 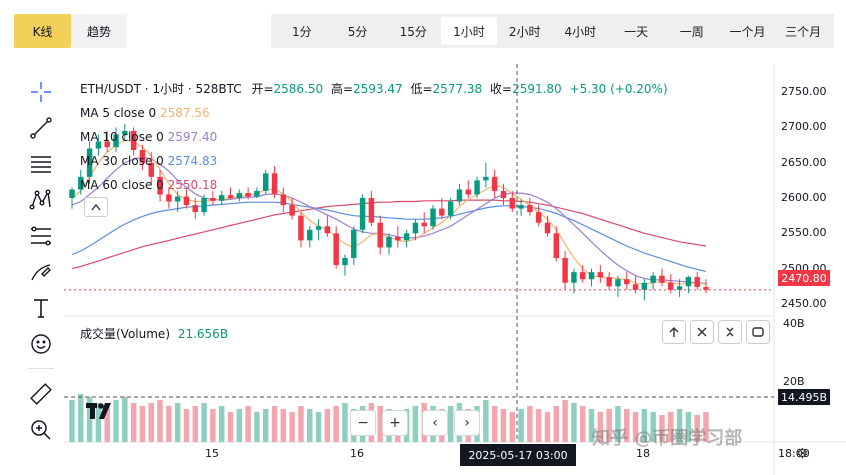 I want to click on current-price-tag: 2470.80, so click(x=804, y=278).